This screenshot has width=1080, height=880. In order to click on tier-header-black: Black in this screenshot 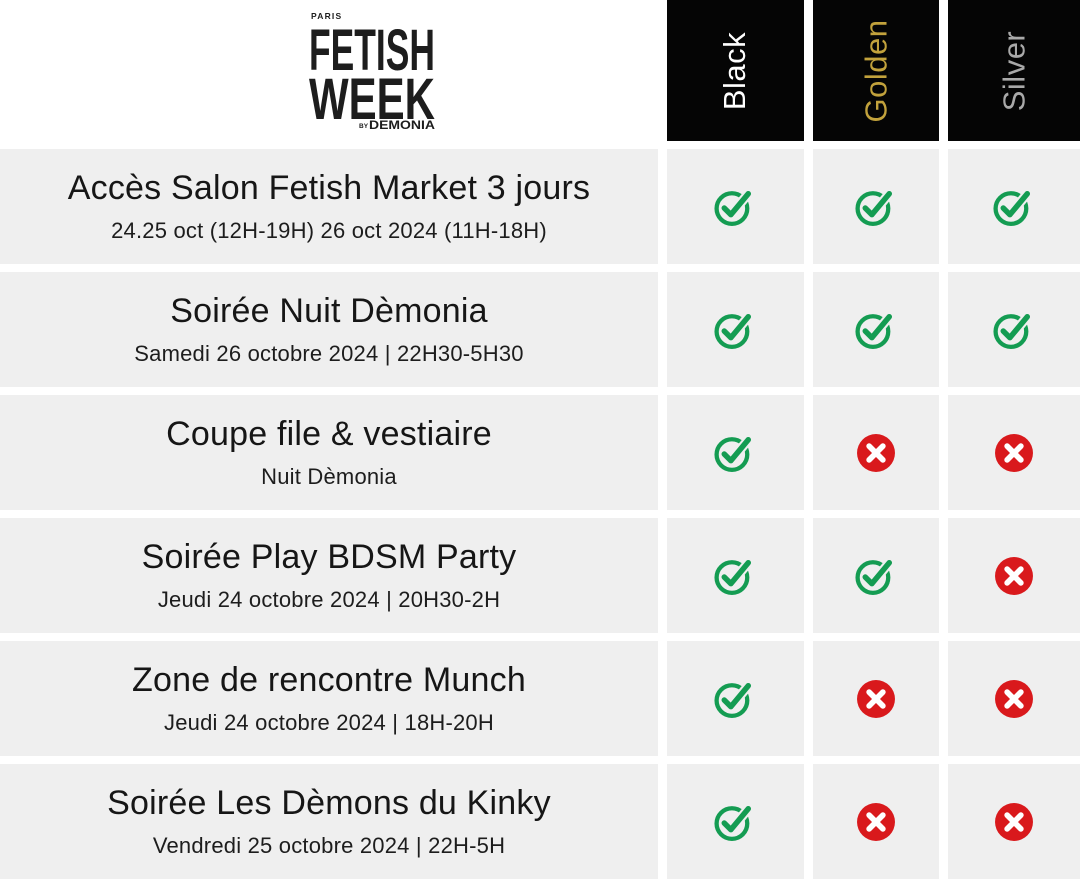, I will do `click(735, 70)`.